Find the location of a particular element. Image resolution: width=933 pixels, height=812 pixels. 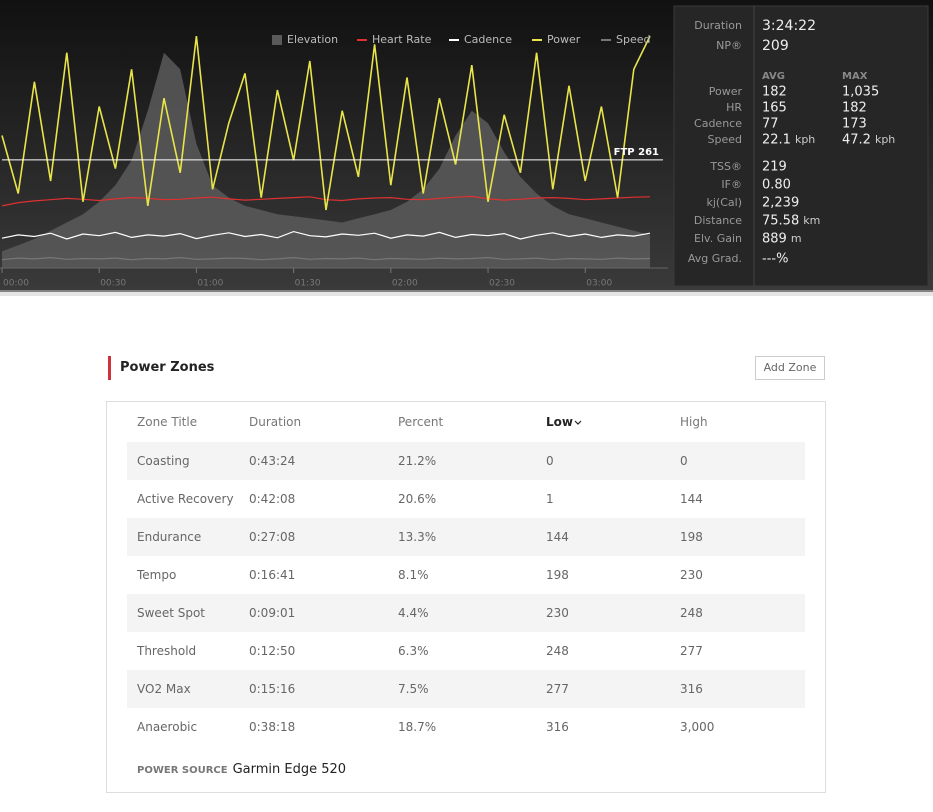

table-cell: Active Recovery is located at coordinates (185, 499).